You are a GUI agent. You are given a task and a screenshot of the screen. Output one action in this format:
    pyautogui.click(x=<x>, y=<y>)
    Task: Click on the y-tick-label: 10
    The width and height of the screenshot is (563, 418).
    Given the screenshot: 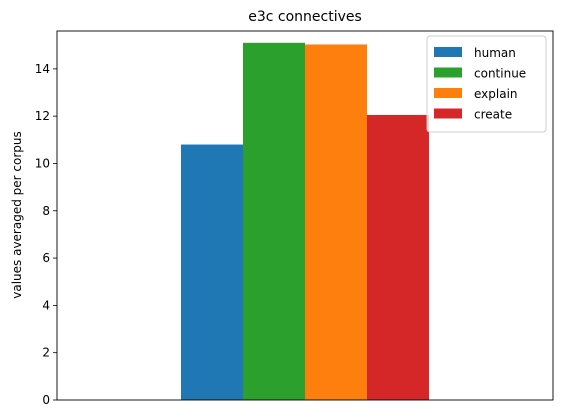 What is the action you would take?
    pyautogui.click(x=42, y=163)
    